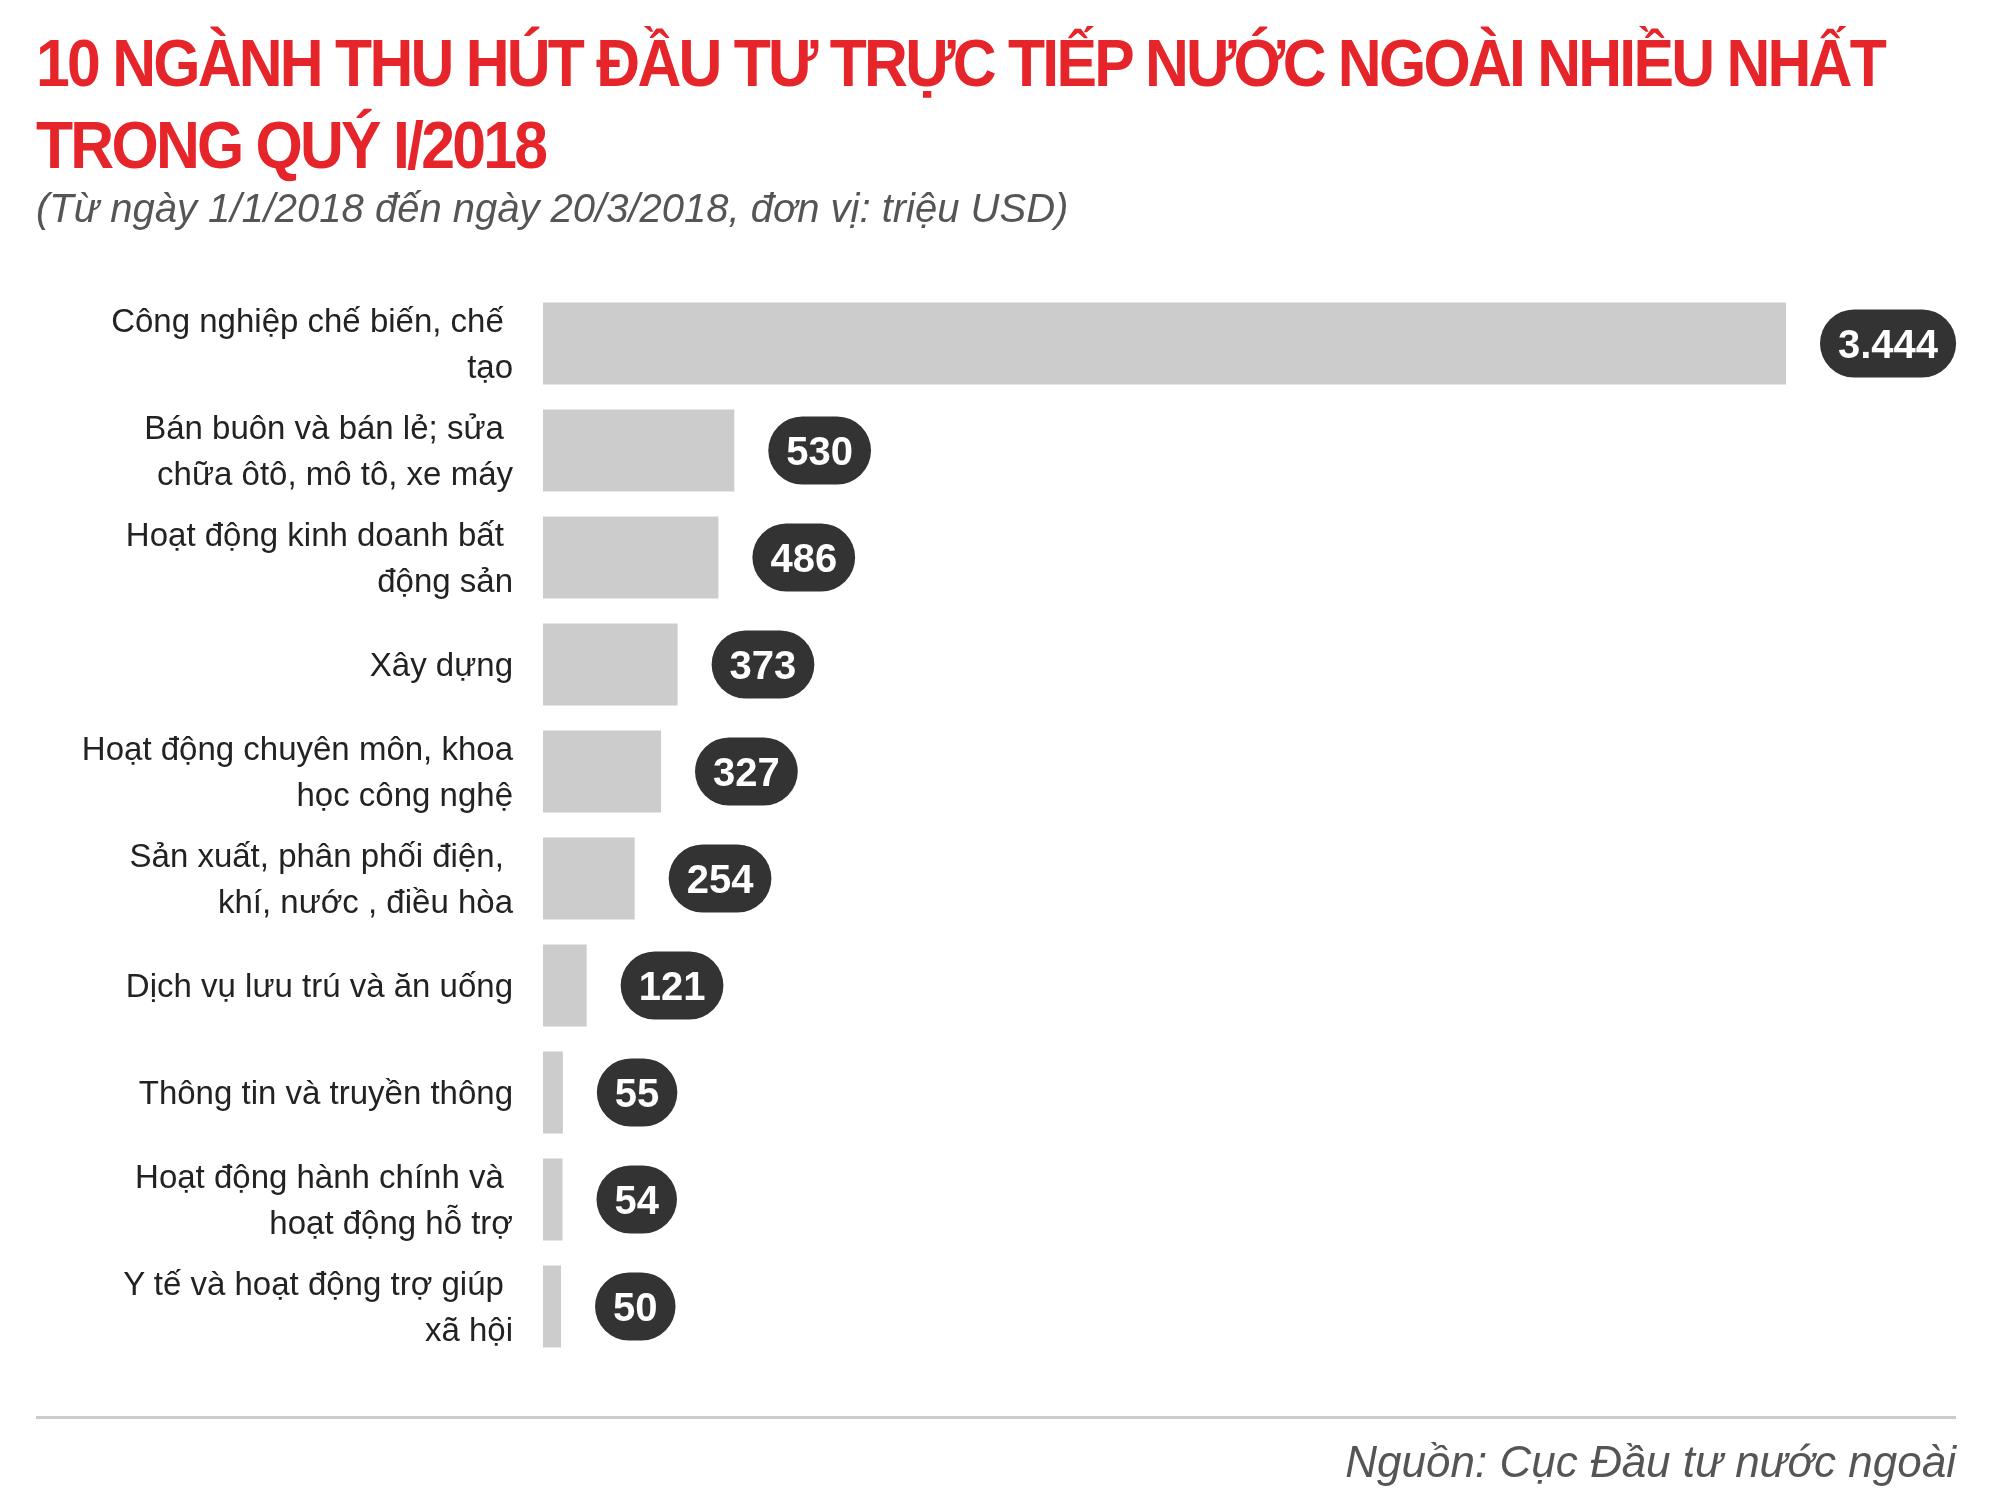  I want to click on data-label: 3.444, so click(1888, 343).